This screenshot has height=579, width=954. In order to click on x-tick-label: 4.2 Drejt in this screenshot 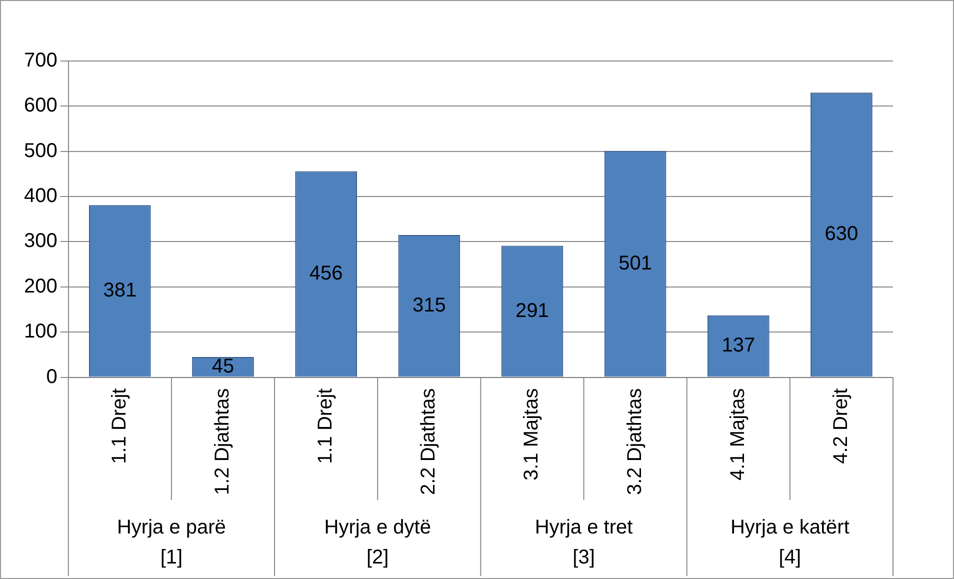, I will do `click(841, 426)`.